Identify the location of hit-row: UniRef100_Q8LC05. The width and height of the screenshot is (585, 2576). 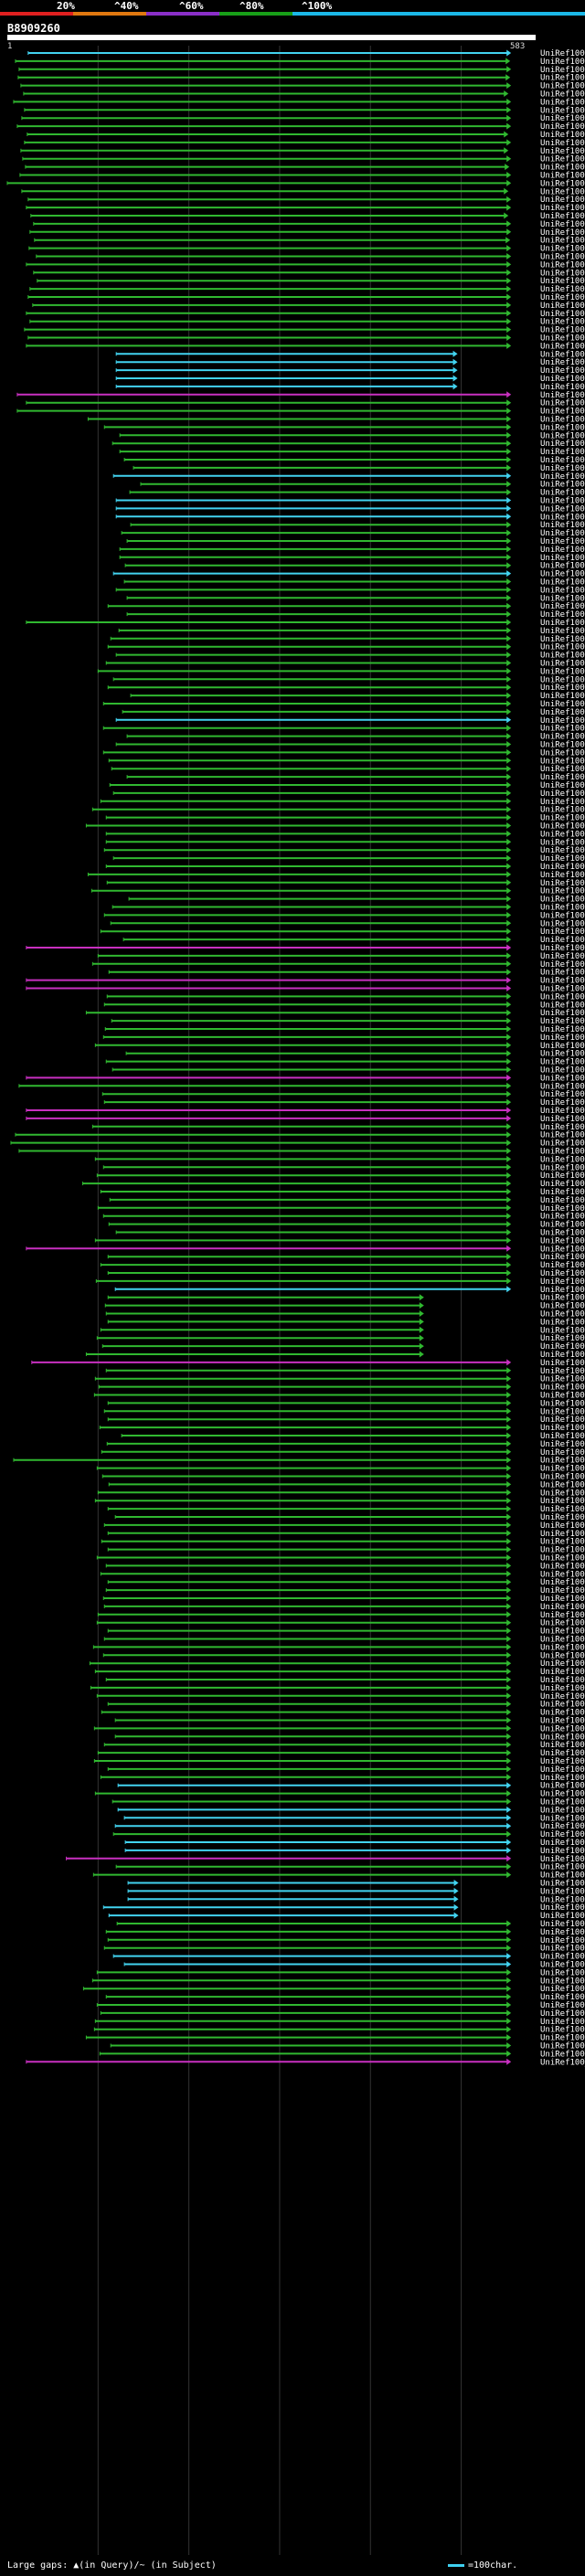
(348, 1021).